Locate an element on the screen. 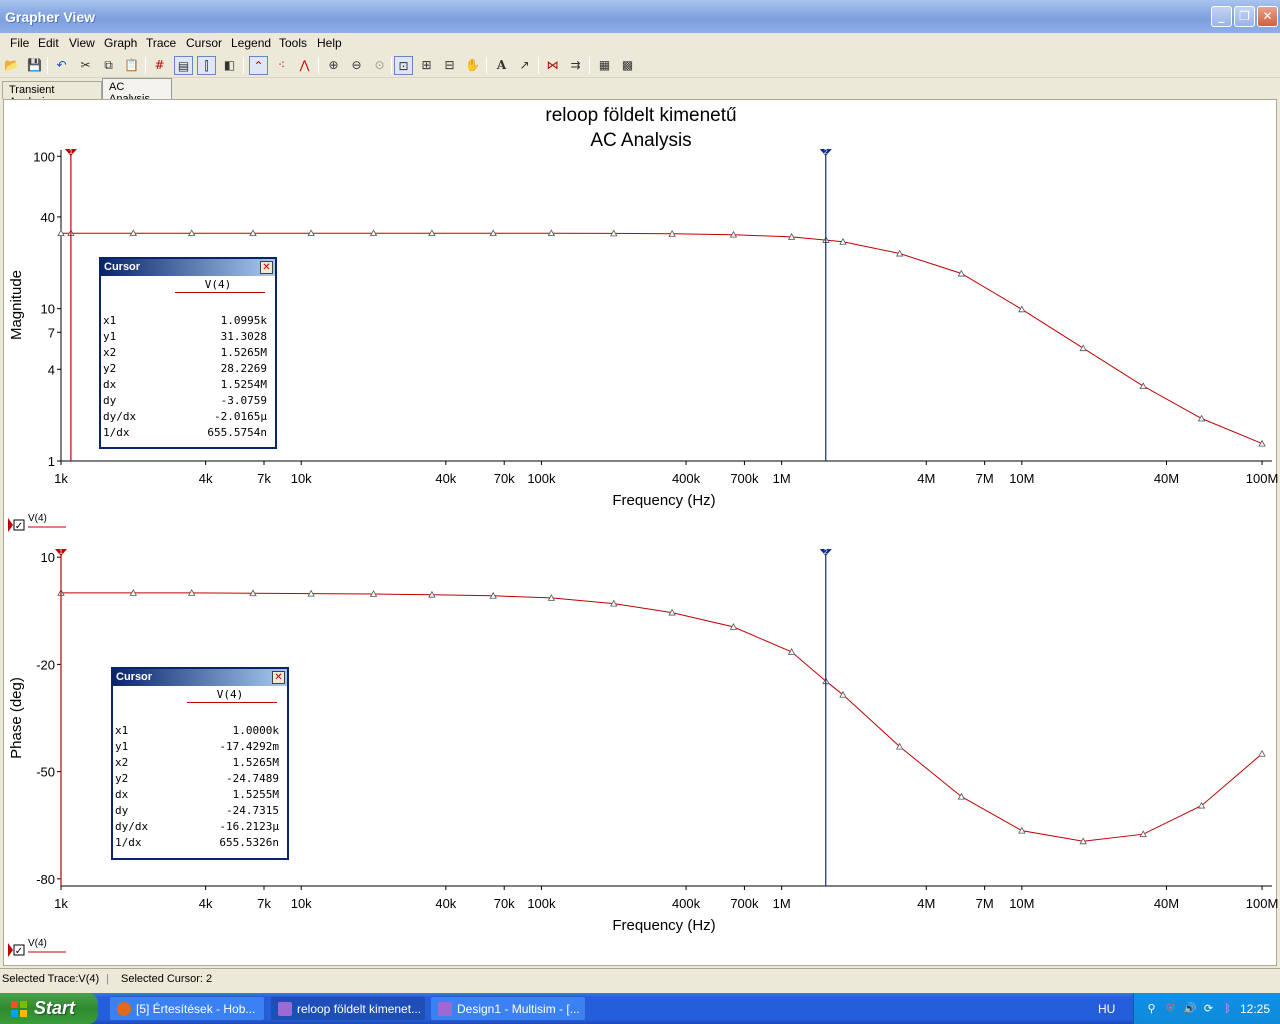  overlay-icon: ◧ is located at coordinates (229, 65).